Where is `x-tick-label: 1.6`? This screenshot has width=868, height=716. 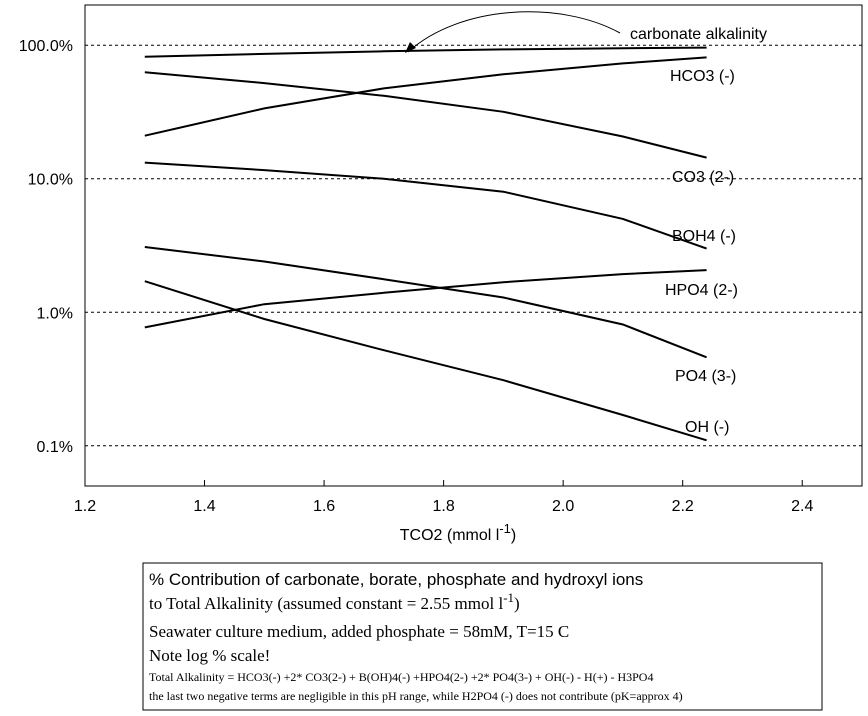
x-tick-label: 1.6 is located at coordinates (324, 506).